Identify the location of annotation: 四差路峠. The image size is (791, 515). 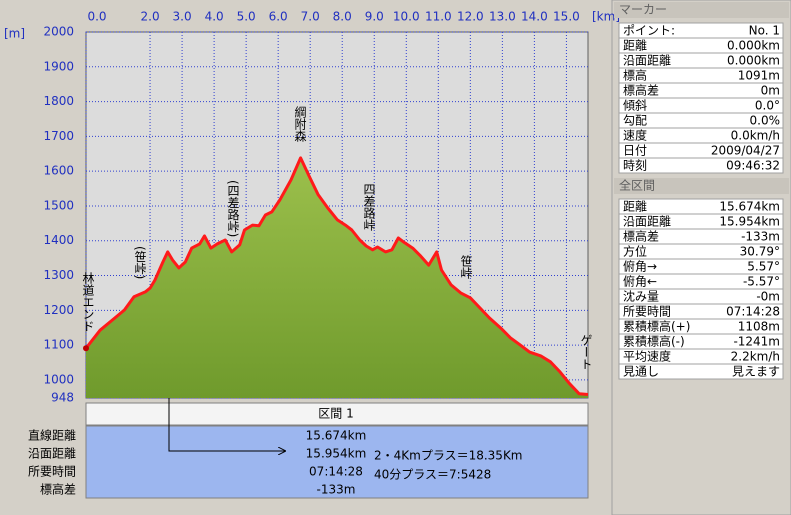
(369, 207).